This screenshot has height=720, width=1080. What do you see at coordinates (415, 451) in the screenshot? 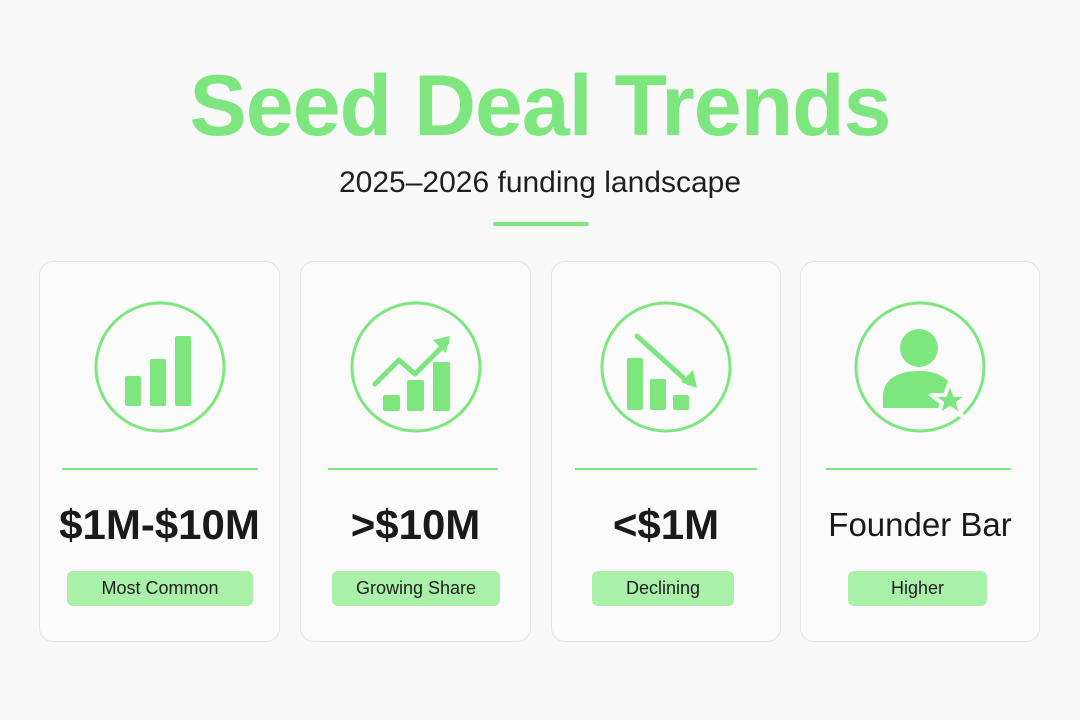
I see `card-2: >$10M Growing Share` at bounding box center [415, 451].